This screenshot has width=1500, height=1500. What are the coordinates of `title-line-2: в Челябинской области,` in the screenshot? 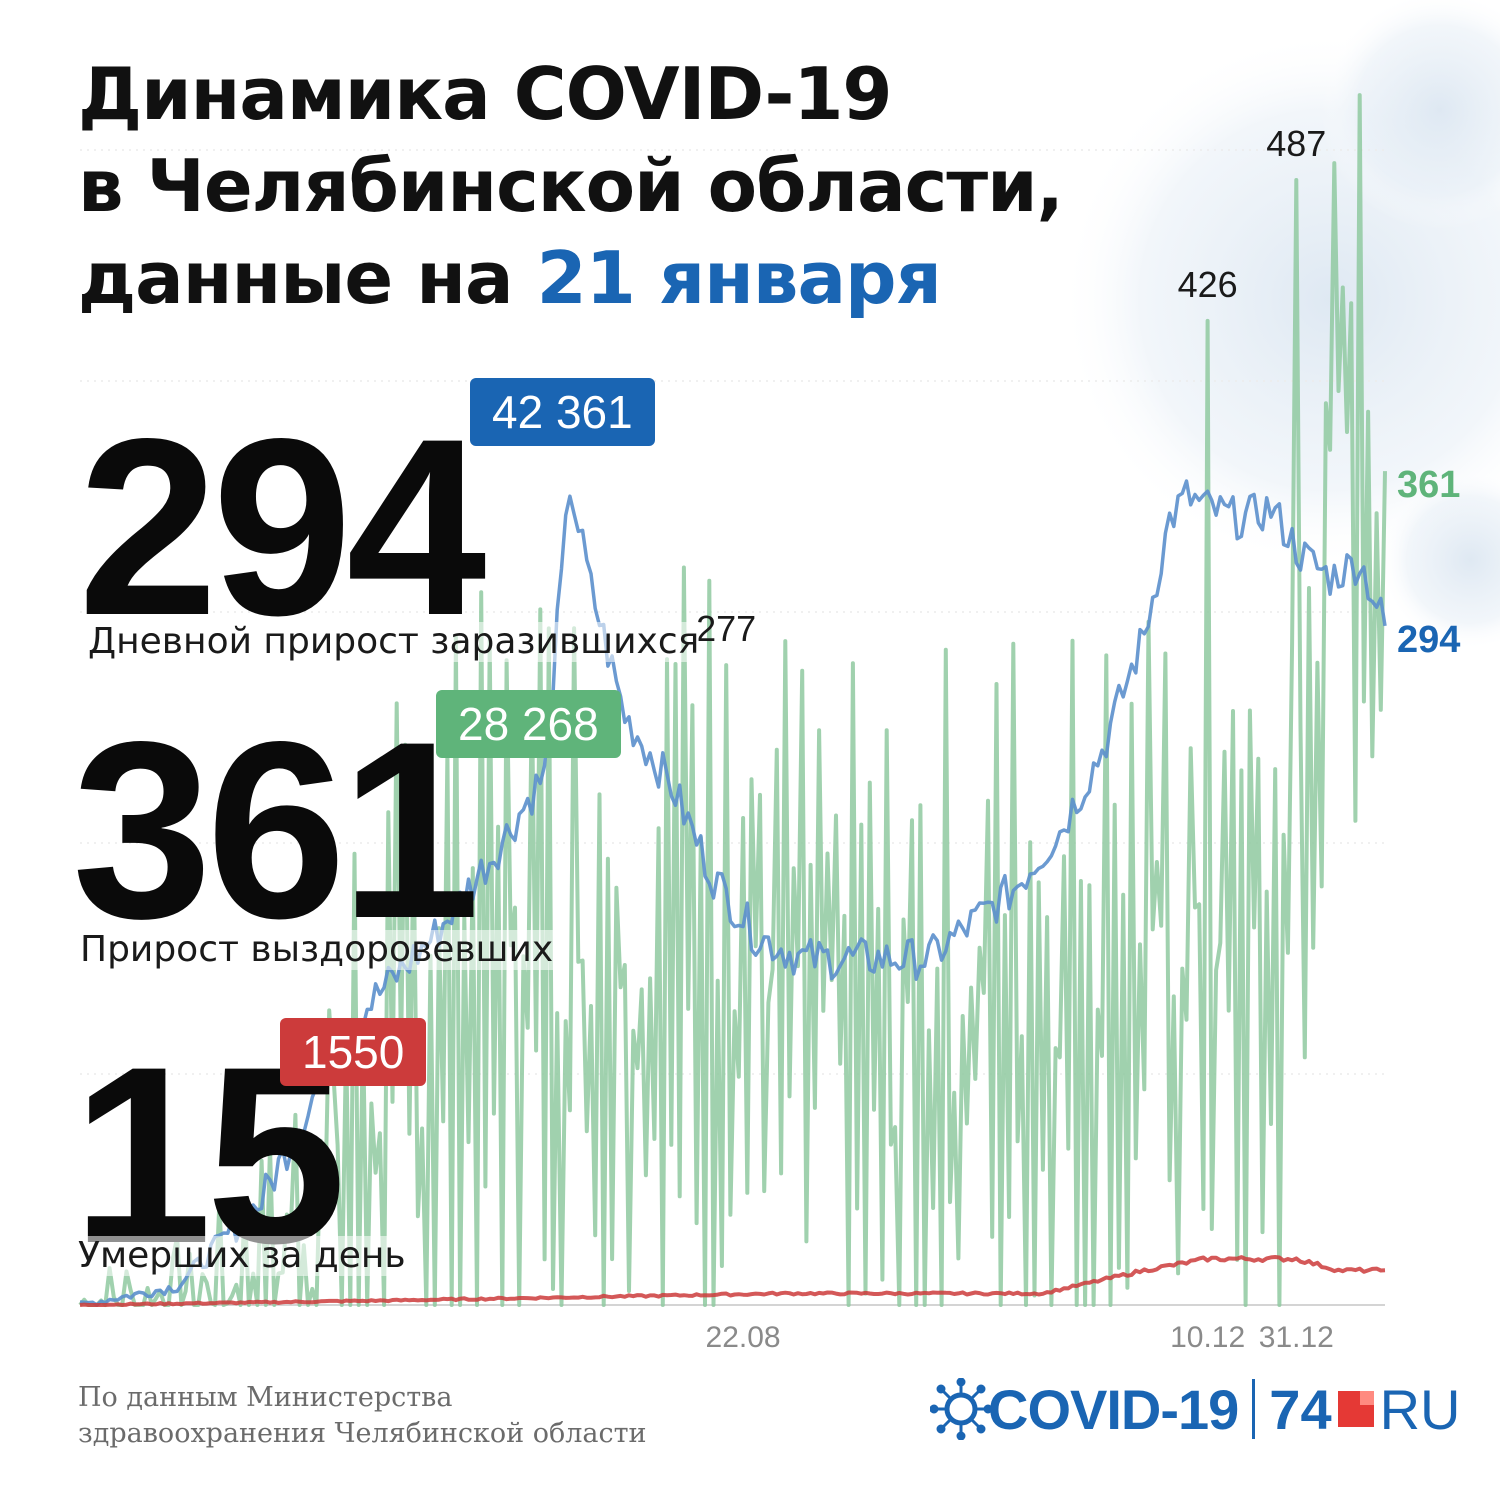 It's located at (571, 186).